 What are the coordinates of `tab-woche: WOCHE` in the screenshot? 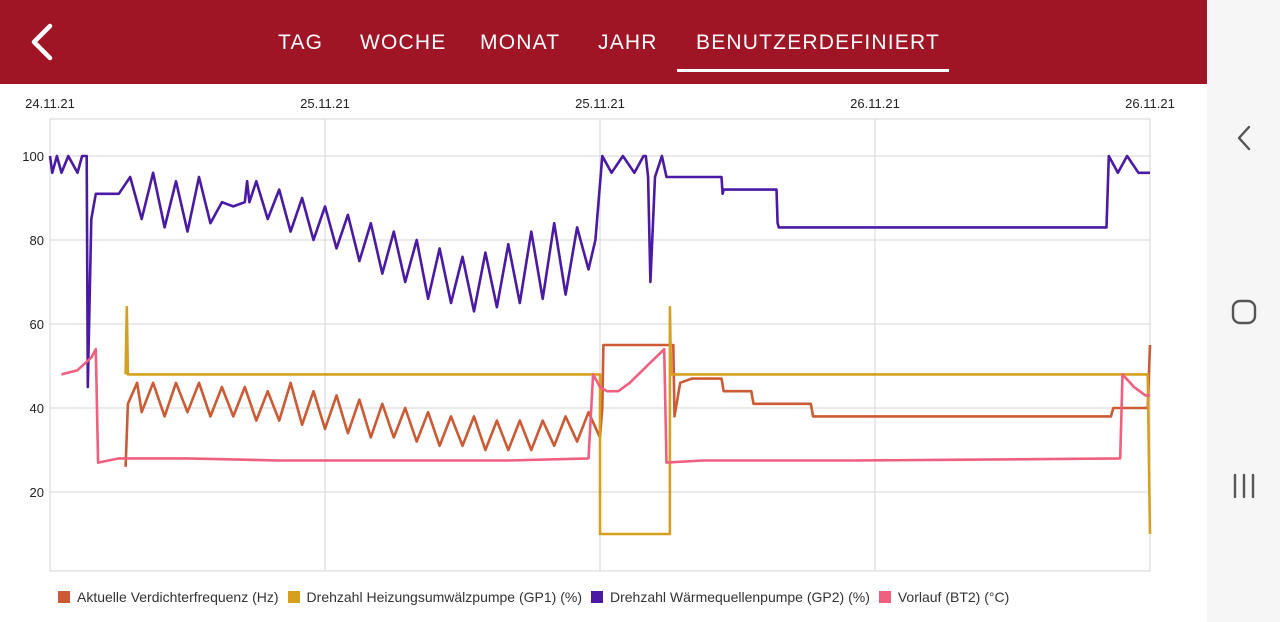 It's located at (403, 42).